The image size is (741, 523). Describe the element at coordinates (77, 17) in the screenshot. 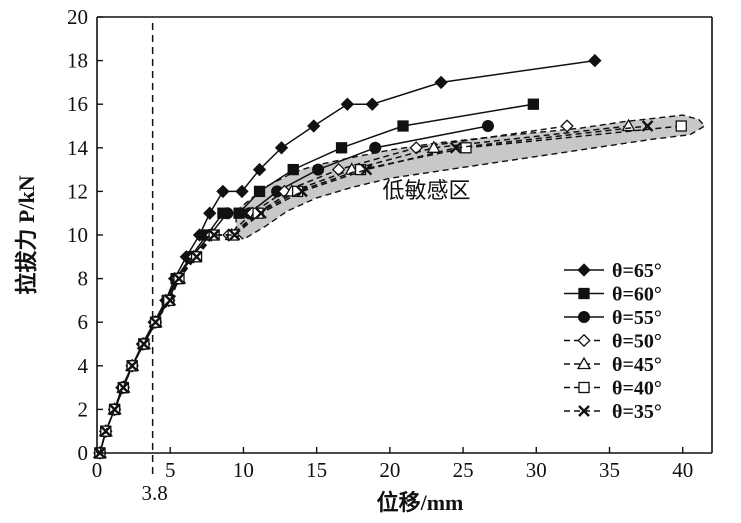

I see `y-tick-label: 20` at that location.